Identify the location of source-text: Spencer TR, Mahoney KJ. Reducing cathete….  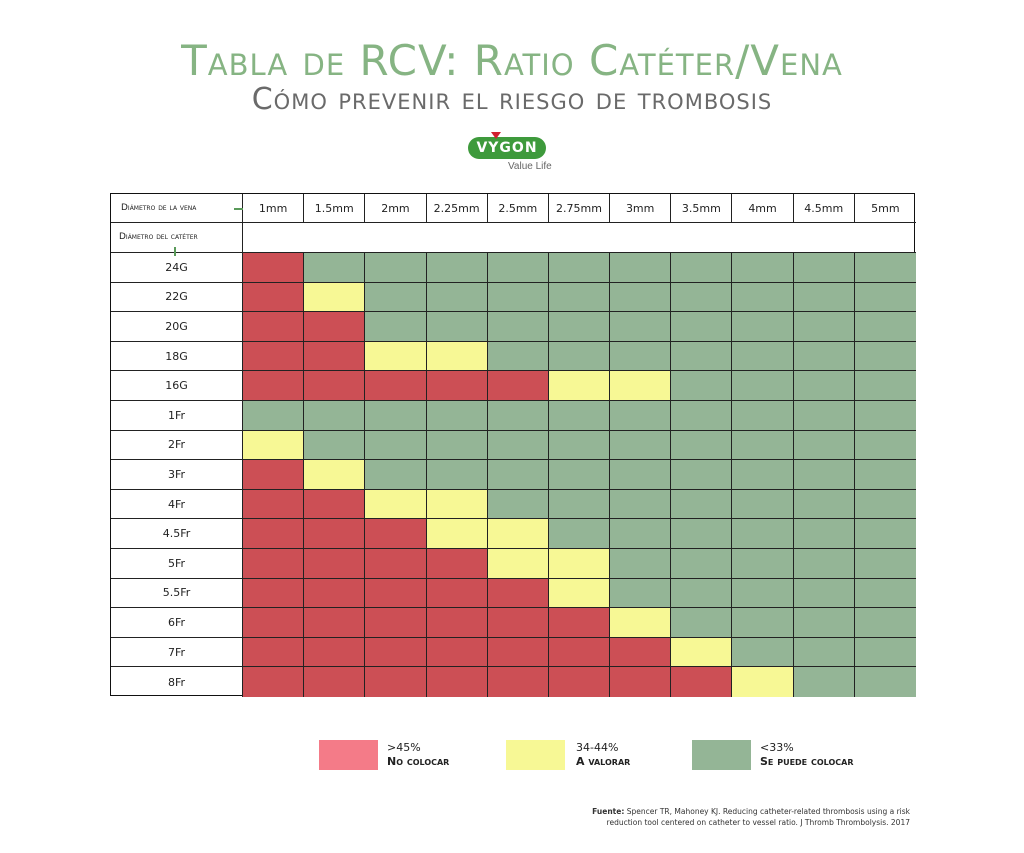
(758, 817).